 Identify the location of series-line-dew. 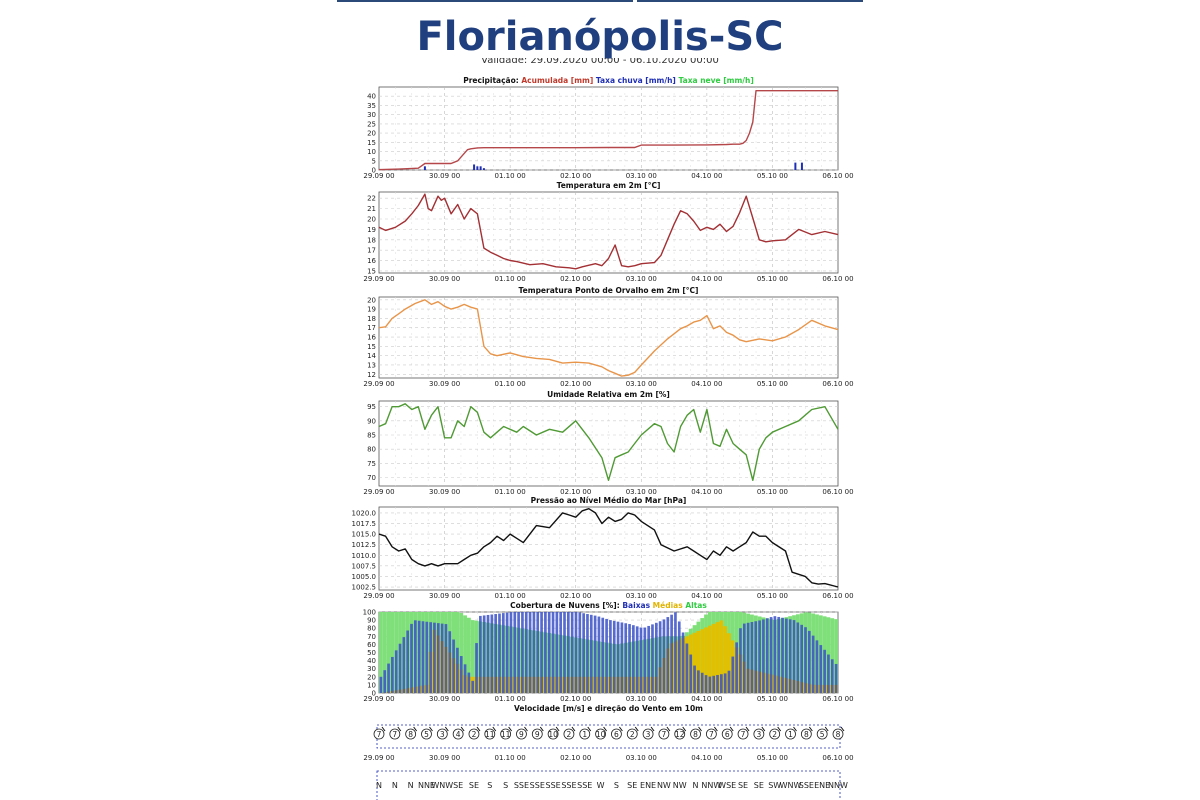
(608, 338).